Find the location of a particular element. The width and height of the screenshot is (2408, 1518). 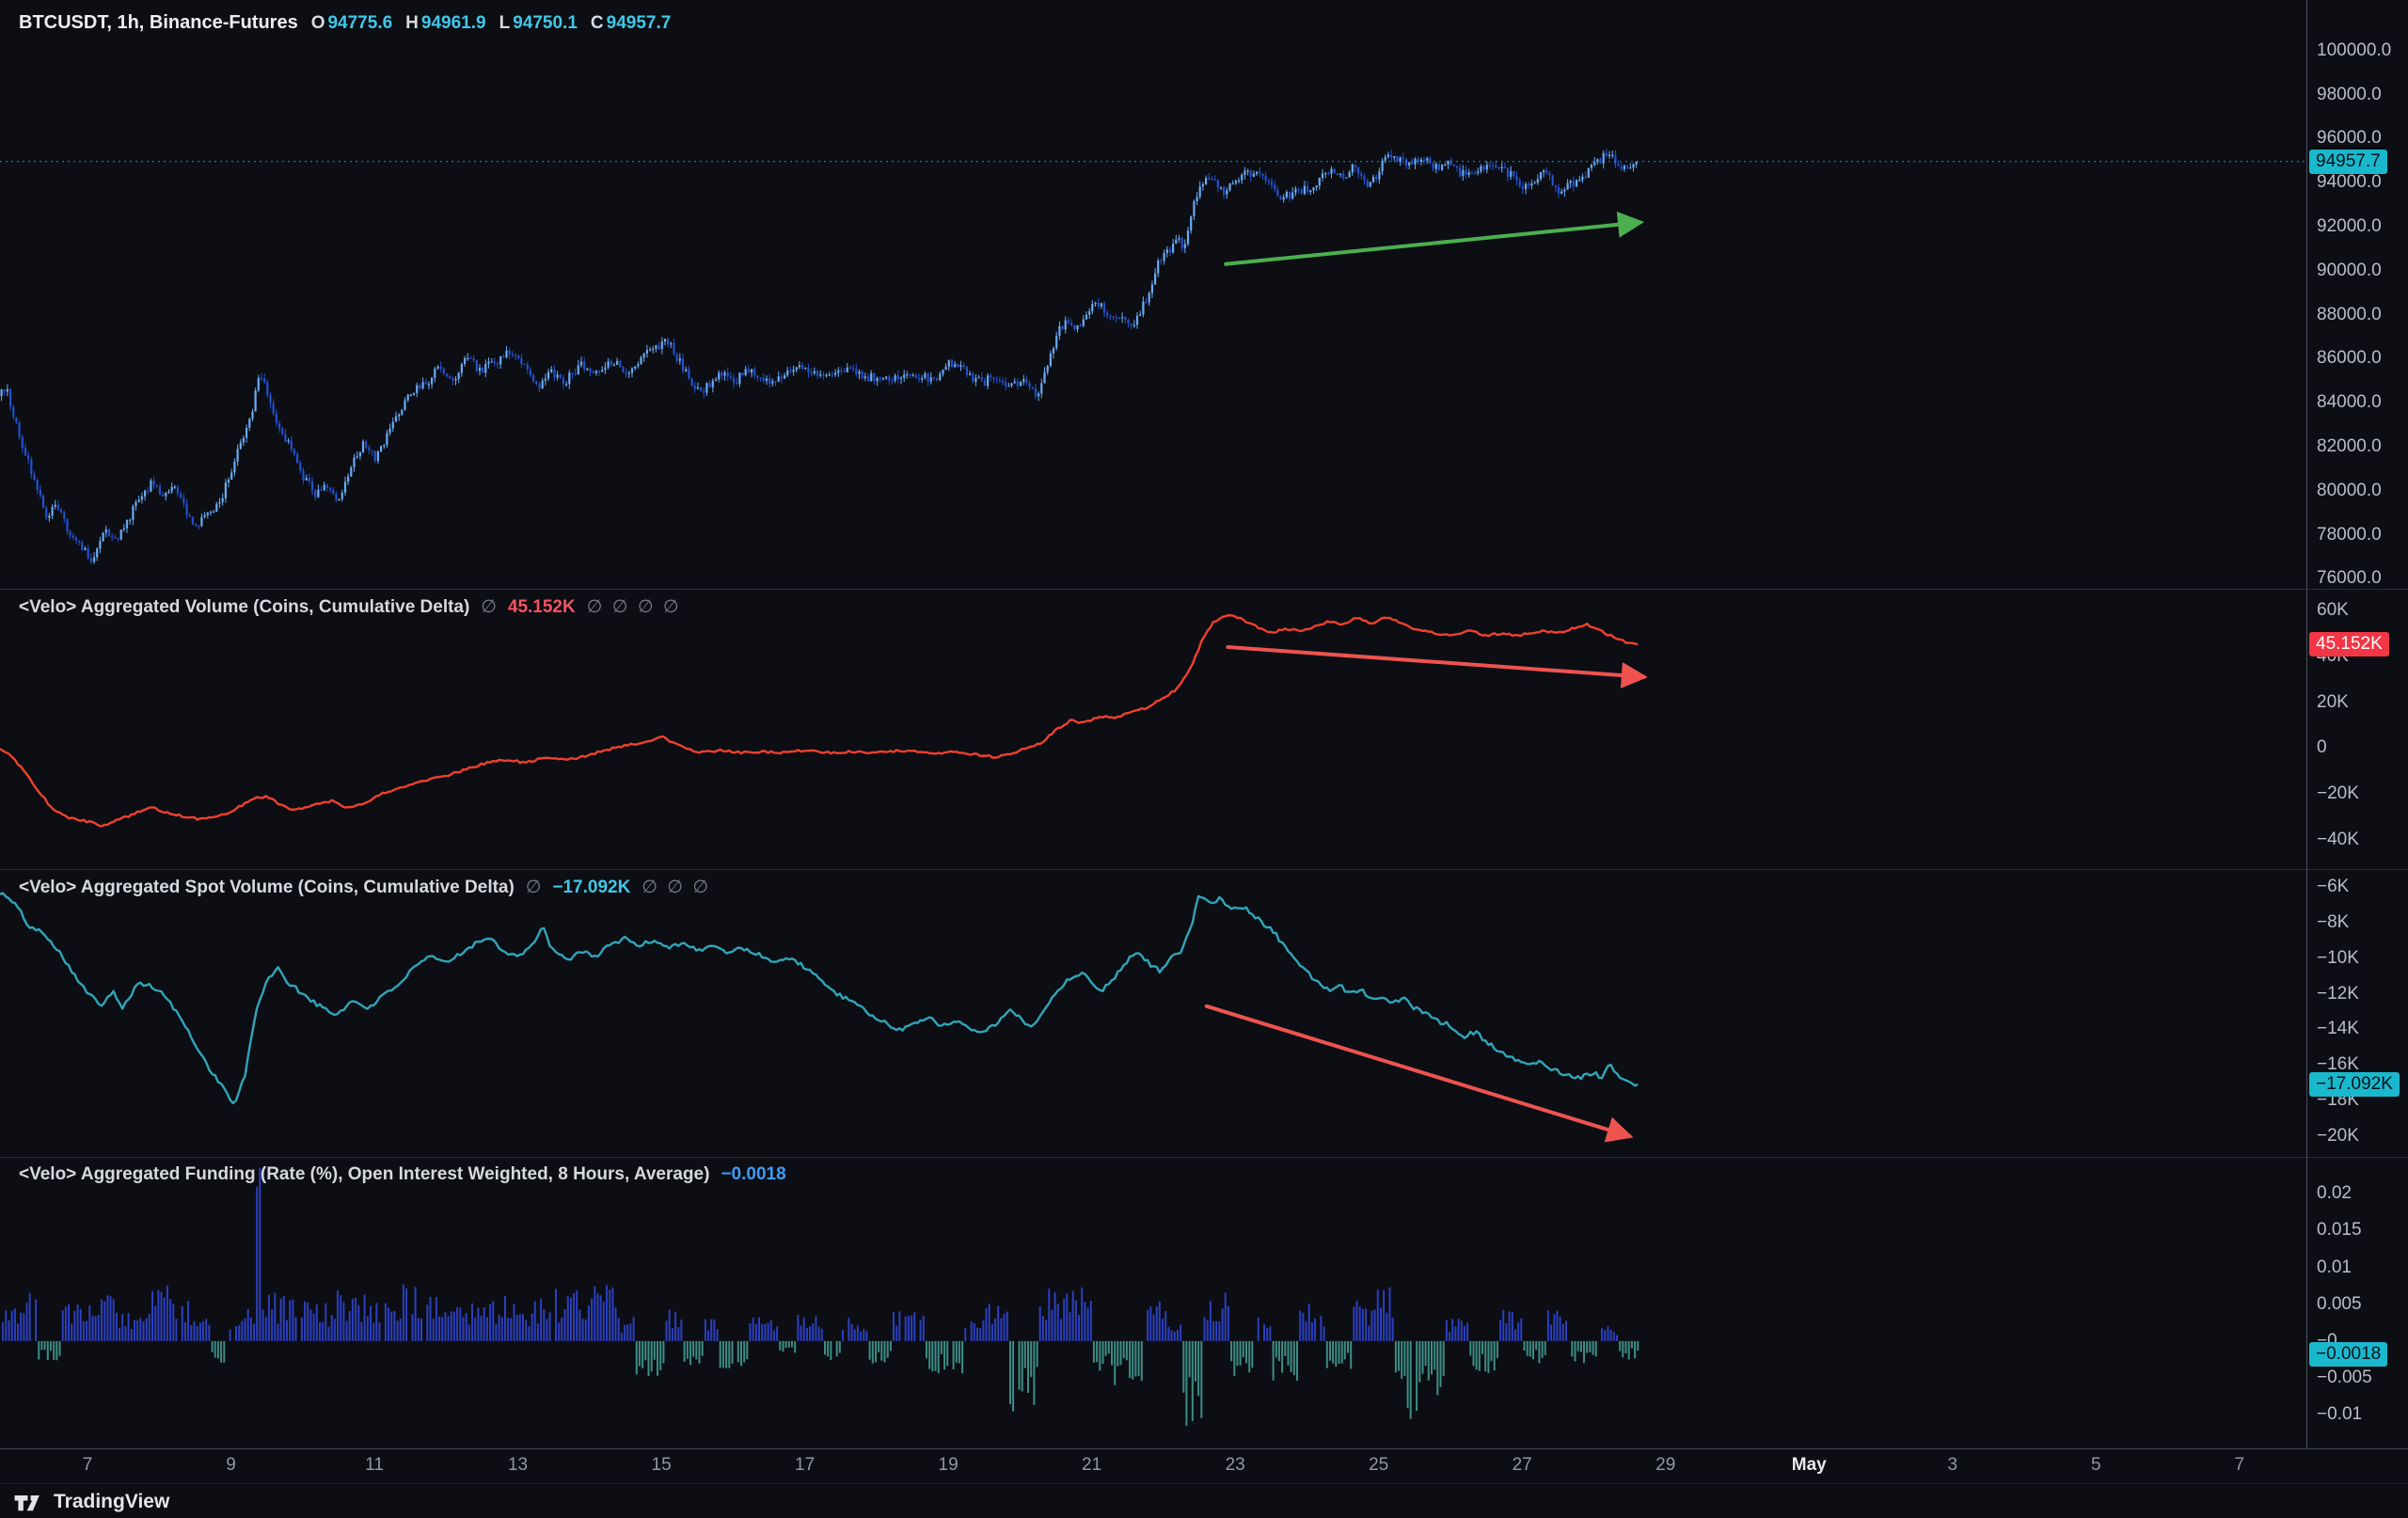

price-tick-label: 96000.0 is located at coordinates (2349, 139).